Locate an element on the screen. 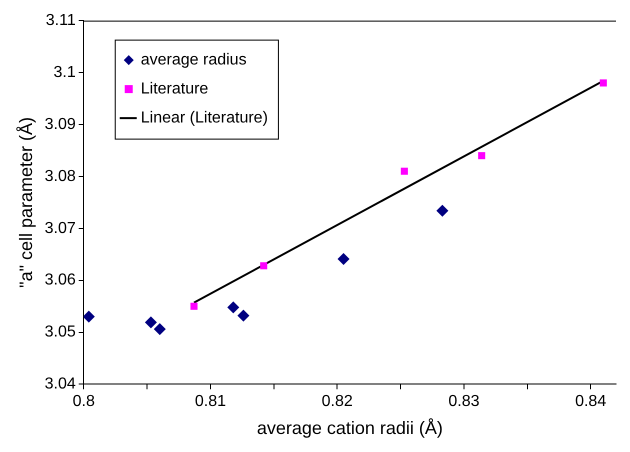 This screenshot has width=630, height=452. x-tick-label: 0.83 is located at coordinates (464, 401).